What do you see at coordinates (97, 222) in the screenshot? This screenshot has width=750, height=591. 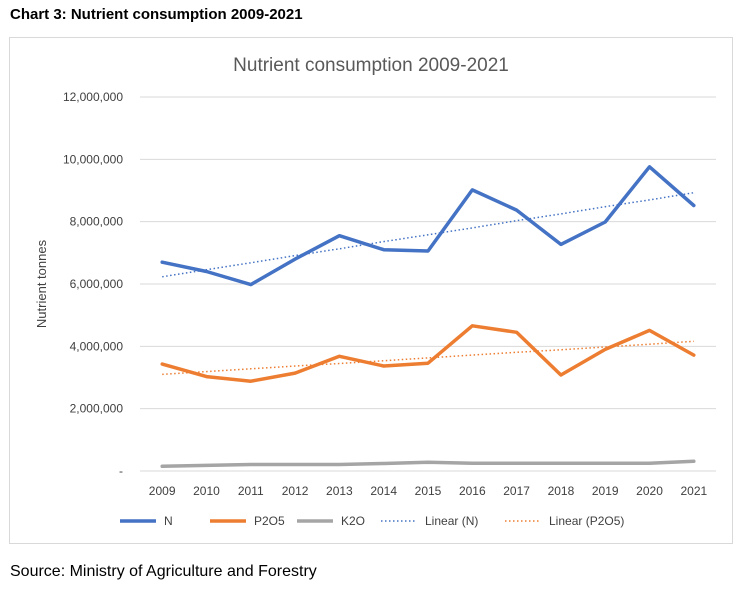 I see `y-tick-label: 8,000,000` at bounding box center [97, 222].